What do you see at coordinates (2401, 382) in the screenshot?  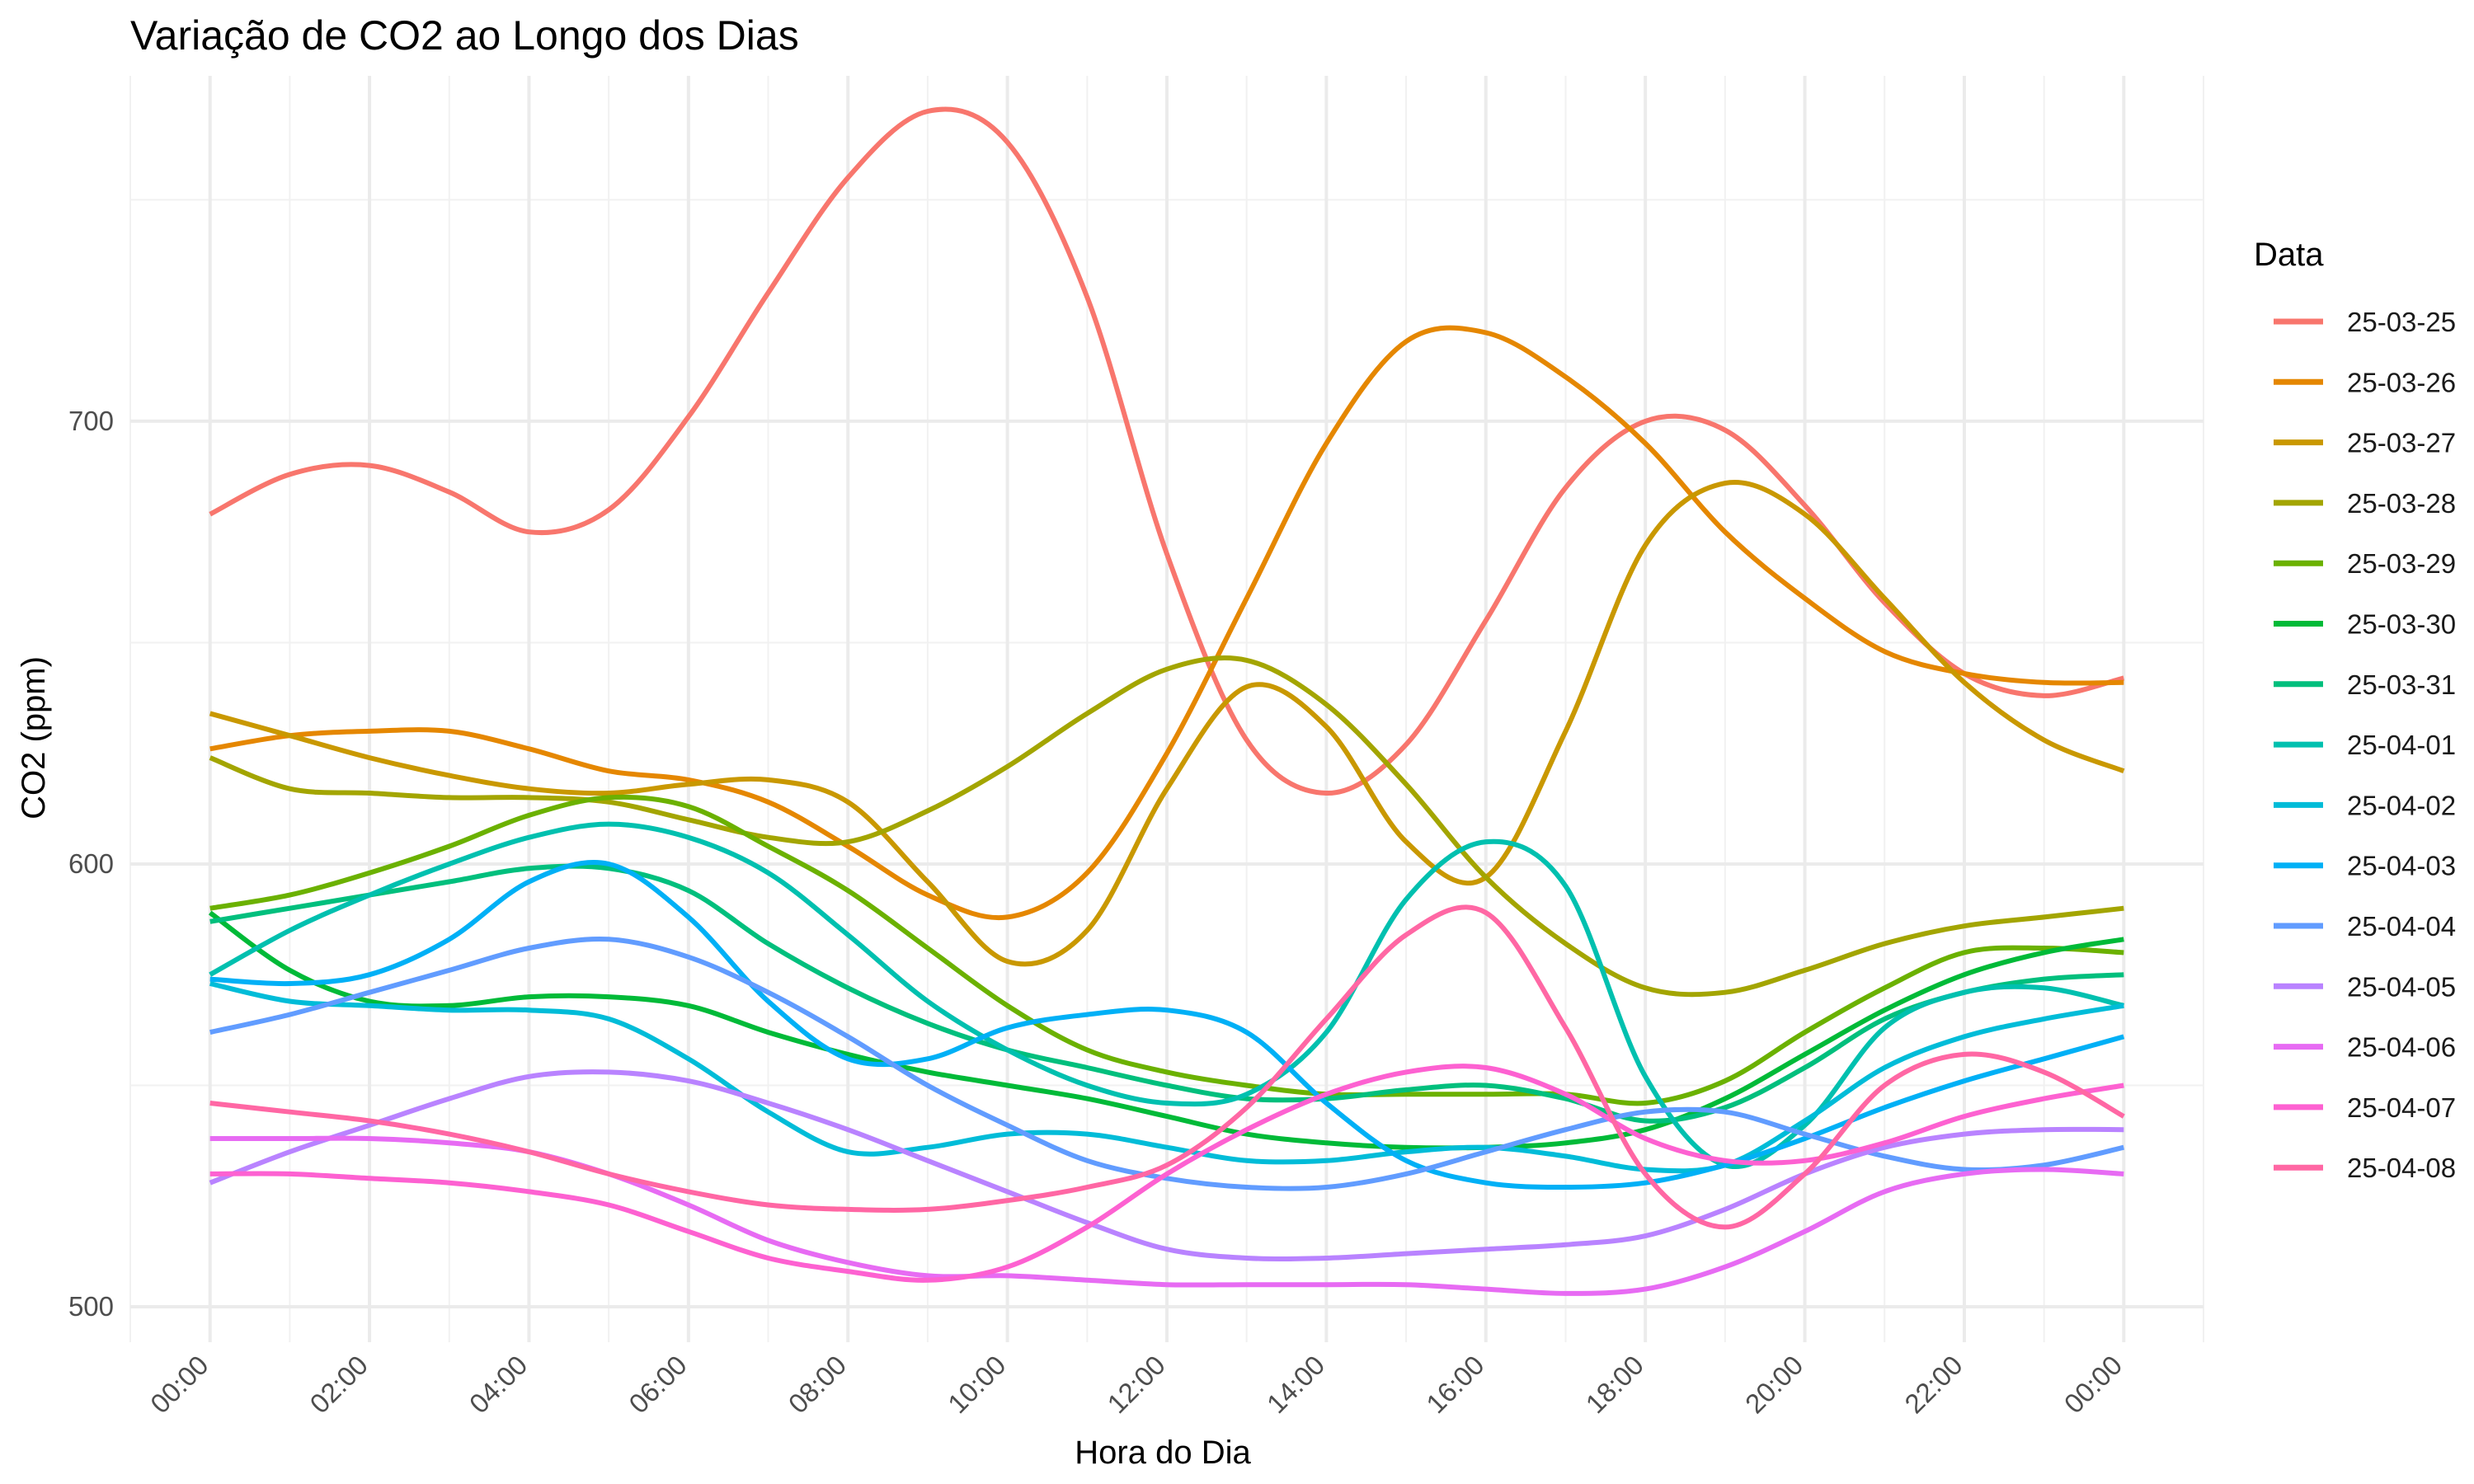 I see `legend-label: 25-03-26` at bounding box center [2401, 382].